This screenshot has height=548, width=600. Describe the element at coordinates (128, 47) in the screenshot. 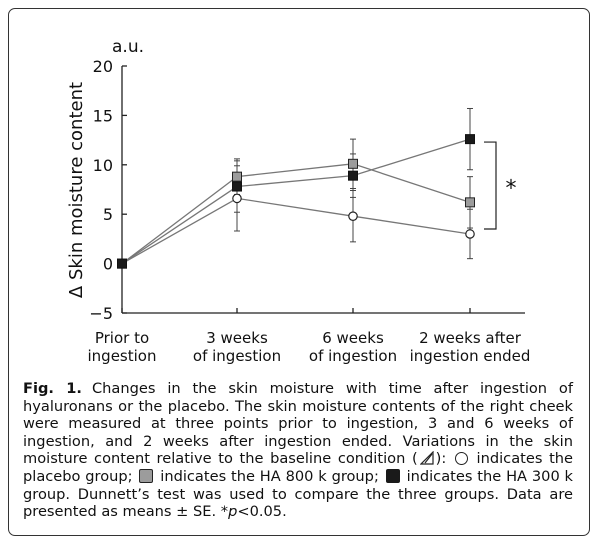

I see `unit-label: a.u.` at that location.